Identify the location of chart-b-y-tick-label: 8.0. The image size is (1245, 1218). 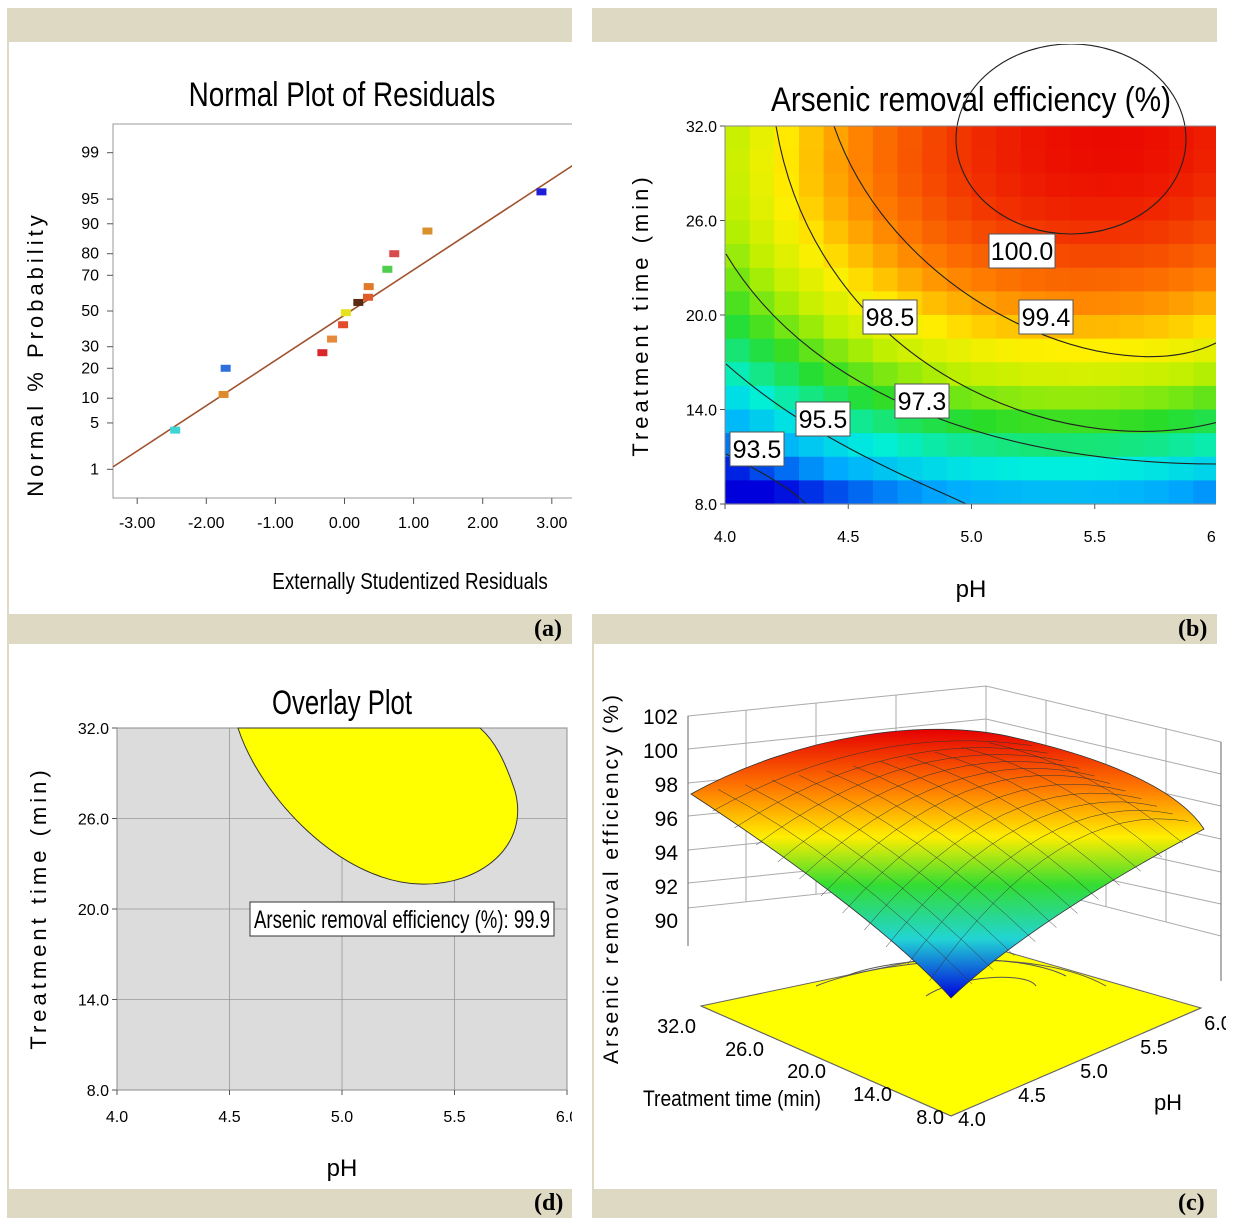
(706, 505).